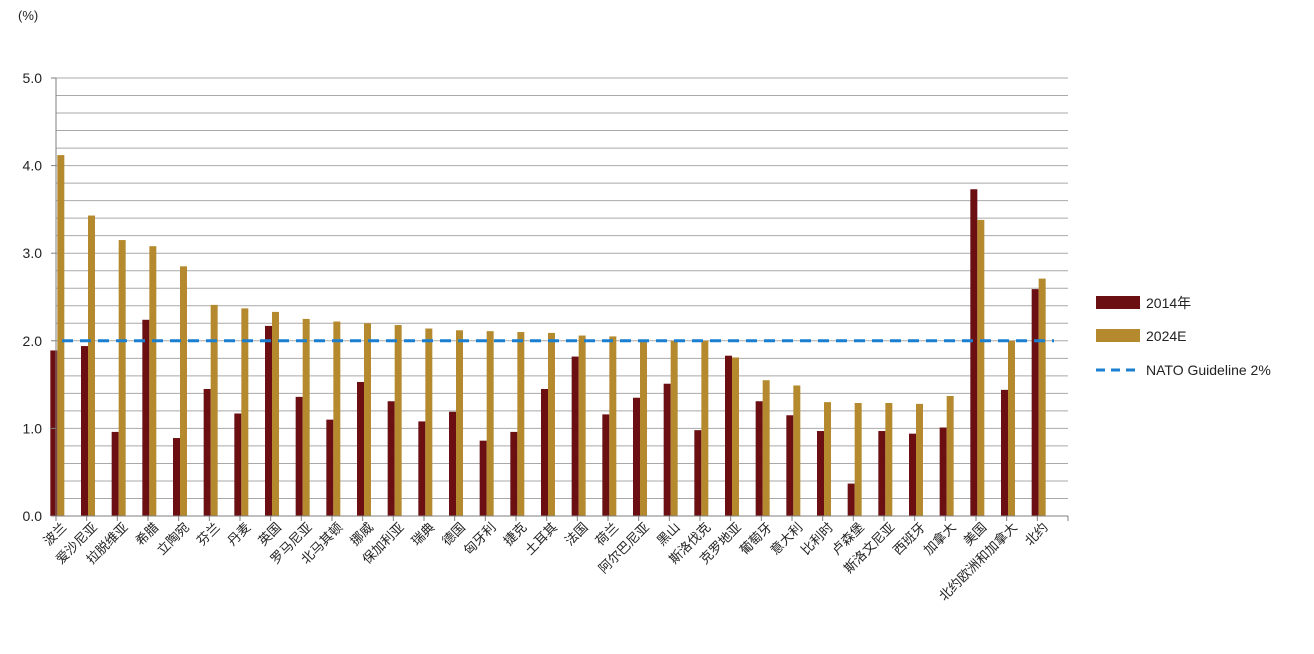  Describe the element at coordinates (239, 534) in the screenshot. I see `x-tick-label: 丹麦` at that location.